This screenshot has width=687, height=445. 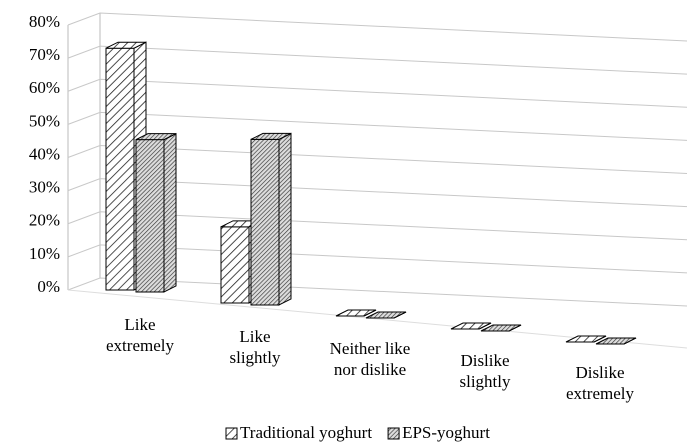 What do you see at coordinates (446, 432) in the screenshot?
I see `legend-label: EPS-yoghurt` at bounding box center [446, 432].